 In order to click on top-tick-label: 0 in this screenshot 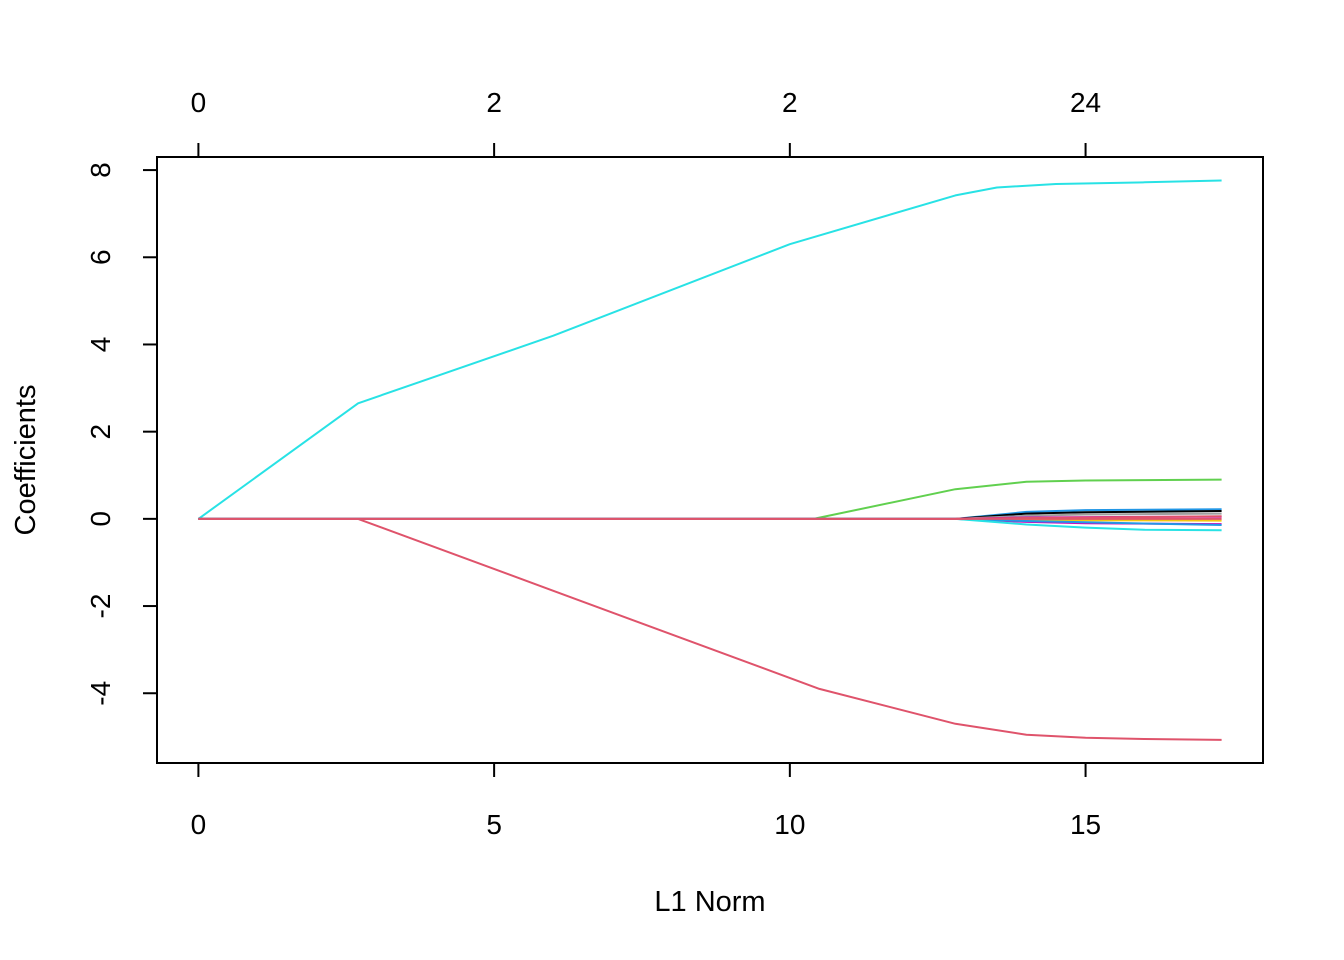, I will do `click(199, 102)`.